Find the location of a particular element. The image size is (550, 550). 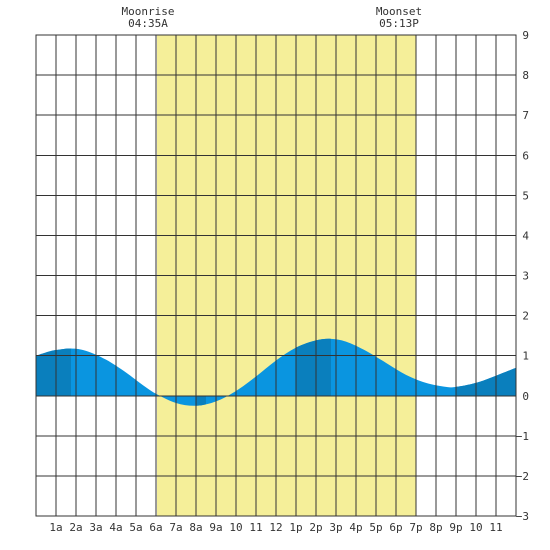

x-tick-label: 6a is located at coordinates (155, 527).